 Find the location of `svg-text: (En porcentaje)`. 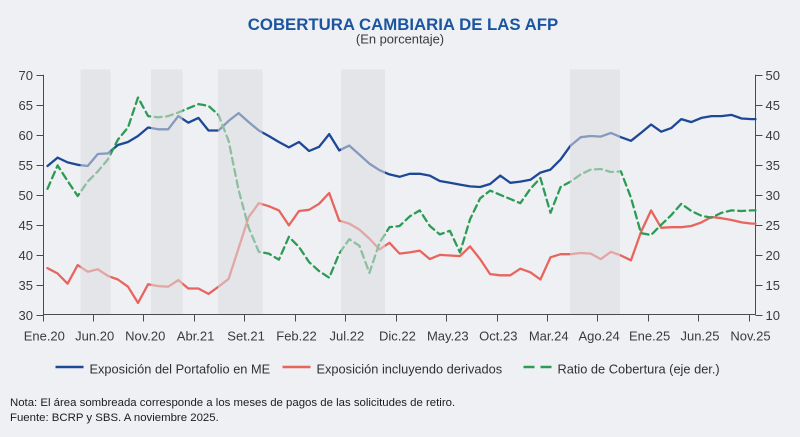

svg-text: (En porcentaje) is located at coordinates (400, 39).